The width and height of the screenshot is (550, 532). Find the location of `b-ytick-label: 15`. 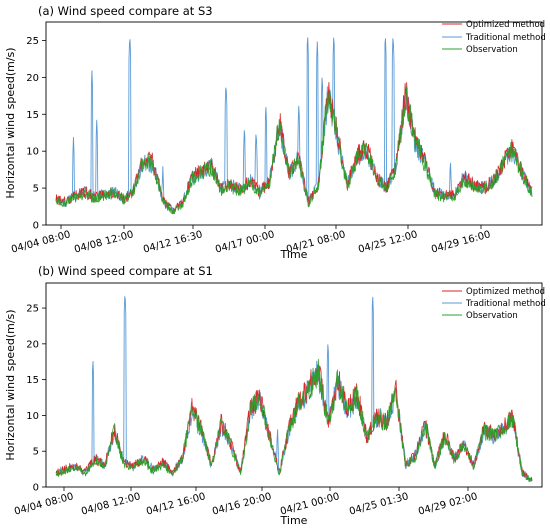

b-ytick-label: 15 is located at coordinates (32, 380).